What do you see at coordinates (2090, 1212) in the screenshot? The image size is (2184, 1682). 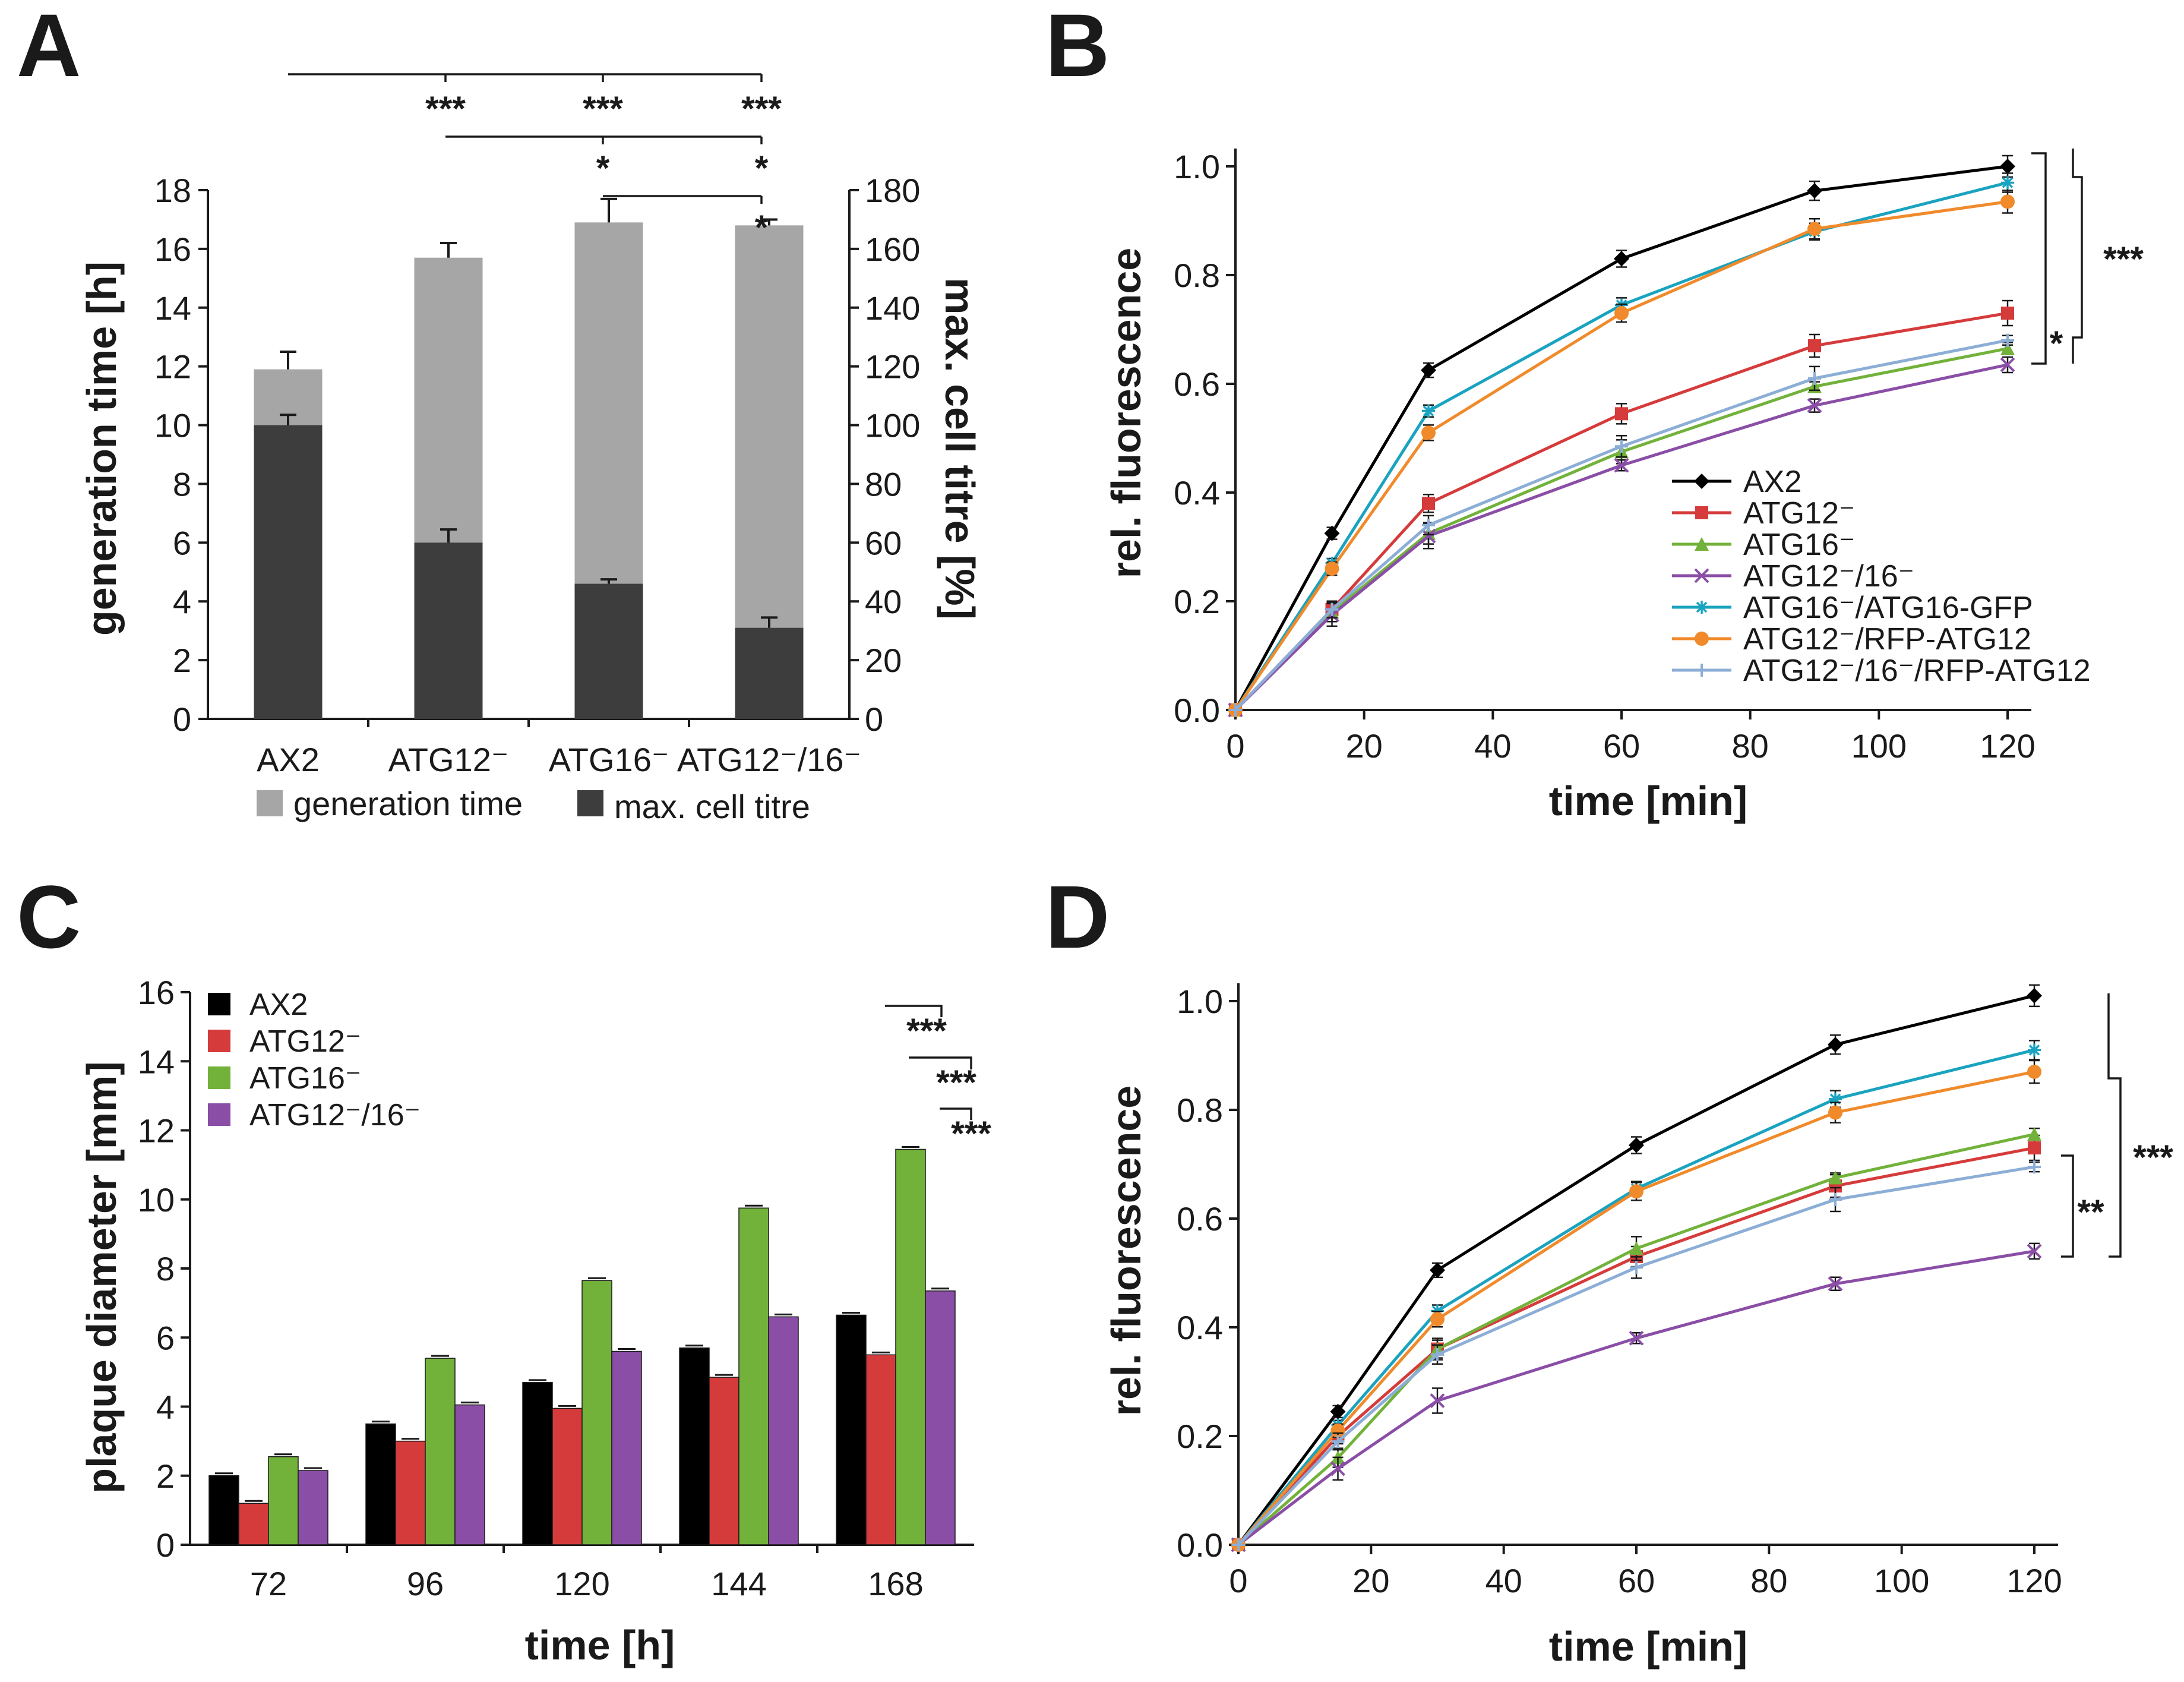 I see `d-sig-2: **` at bounding box center [2090, 1212].